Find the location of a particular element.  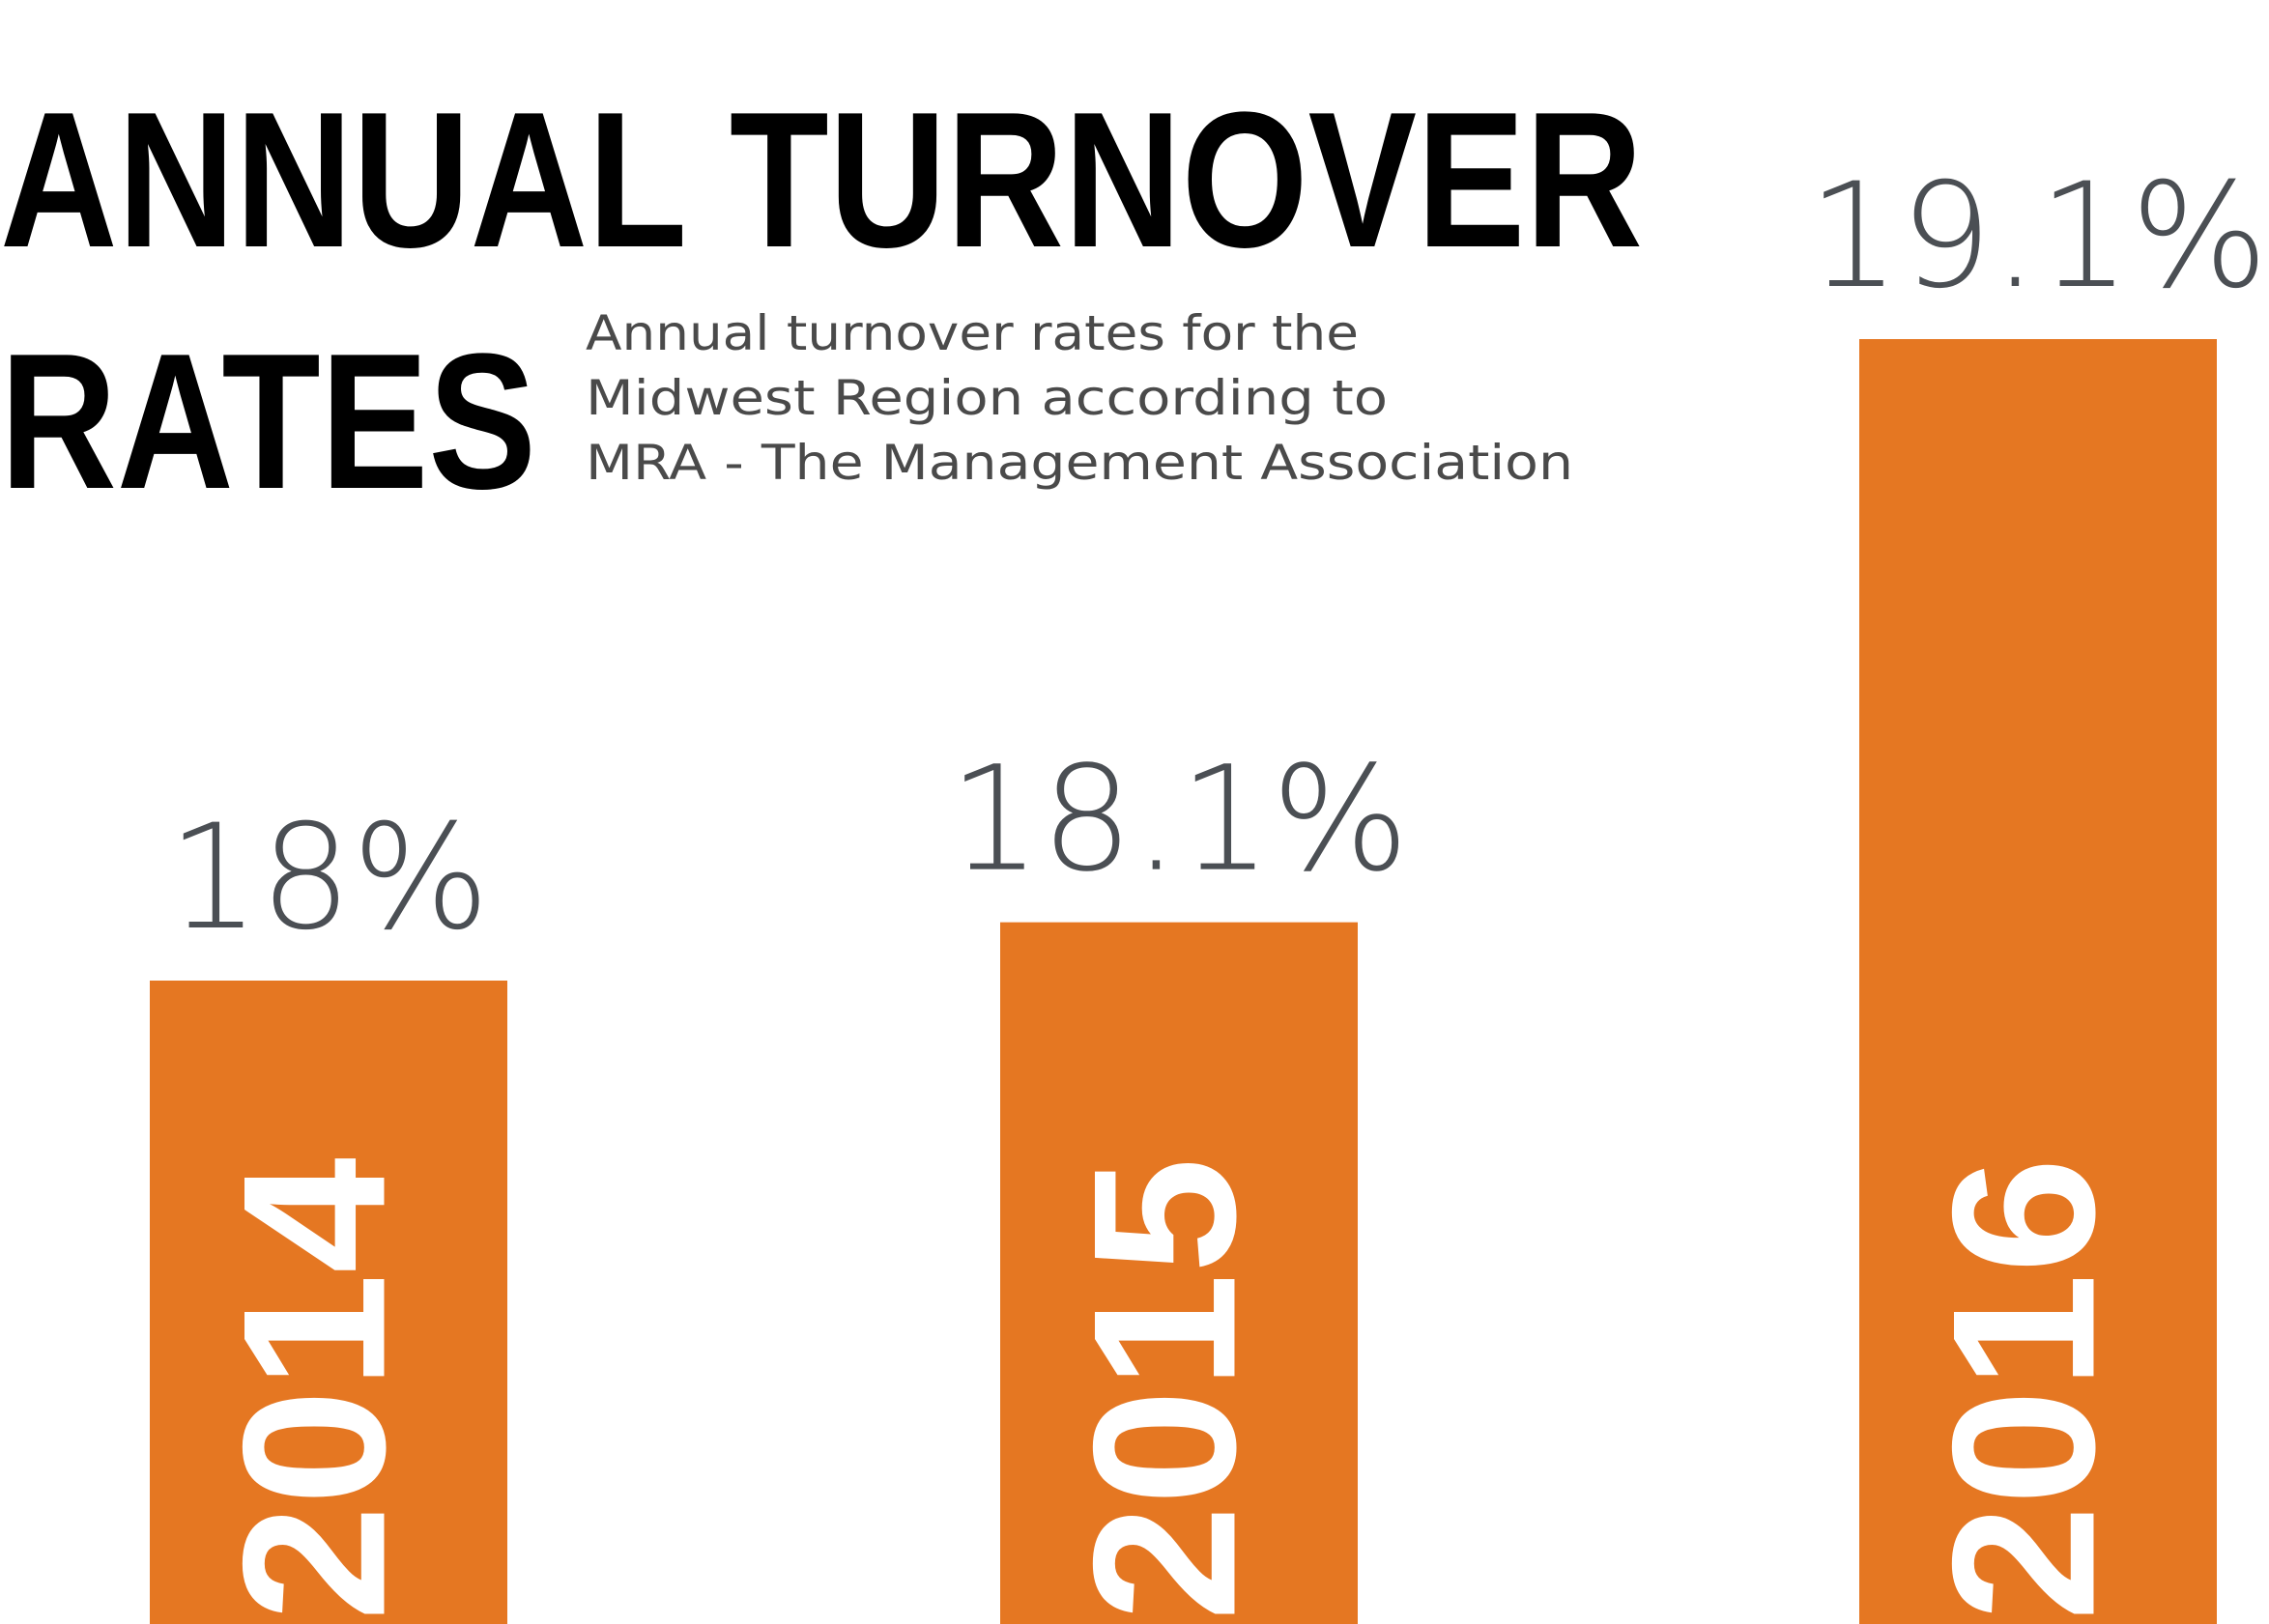

chart-title-line-2: RATES is located at coordinates (268, 421).